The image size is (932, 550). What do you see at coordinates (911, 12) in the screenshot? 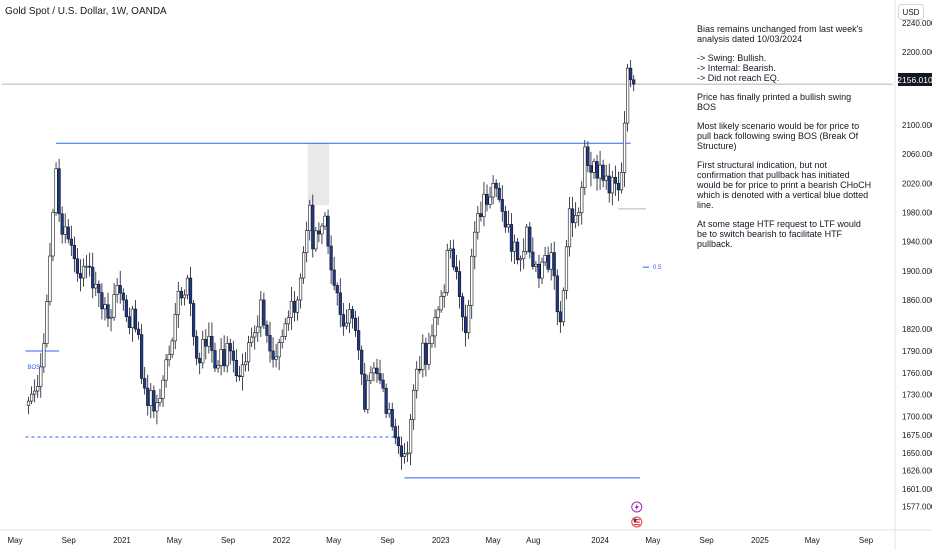
I see `currency-button: USD` at bounding box center [911, 12].